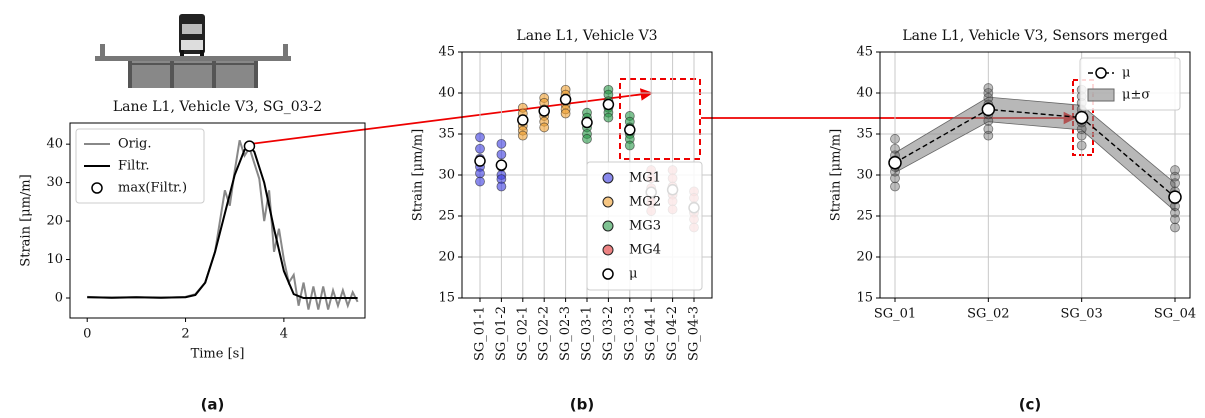  What do you see at coordinates (1136, 95) in the screenshot?
I see `legend-label: μ±σ` at bounding box center [1136, 95].